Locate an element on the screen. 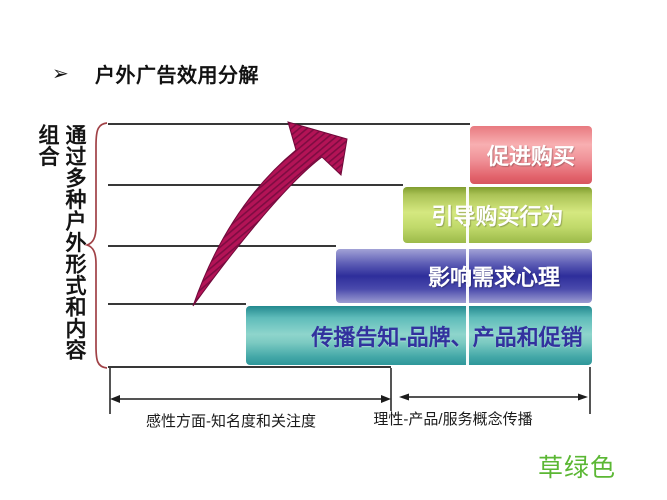 The image size is (667, 500). slide-title: ➢ 户外广告效用分解 is located at coordinates (155, 73).